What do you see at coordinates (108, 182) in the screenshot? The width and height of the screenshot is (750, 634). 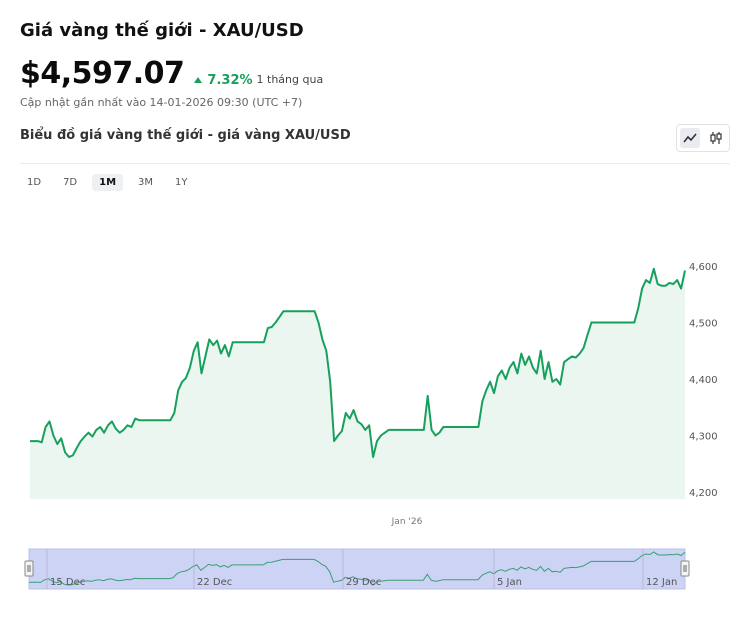 I see `range-1m-button: 1M` at bounding box center [108, 182].